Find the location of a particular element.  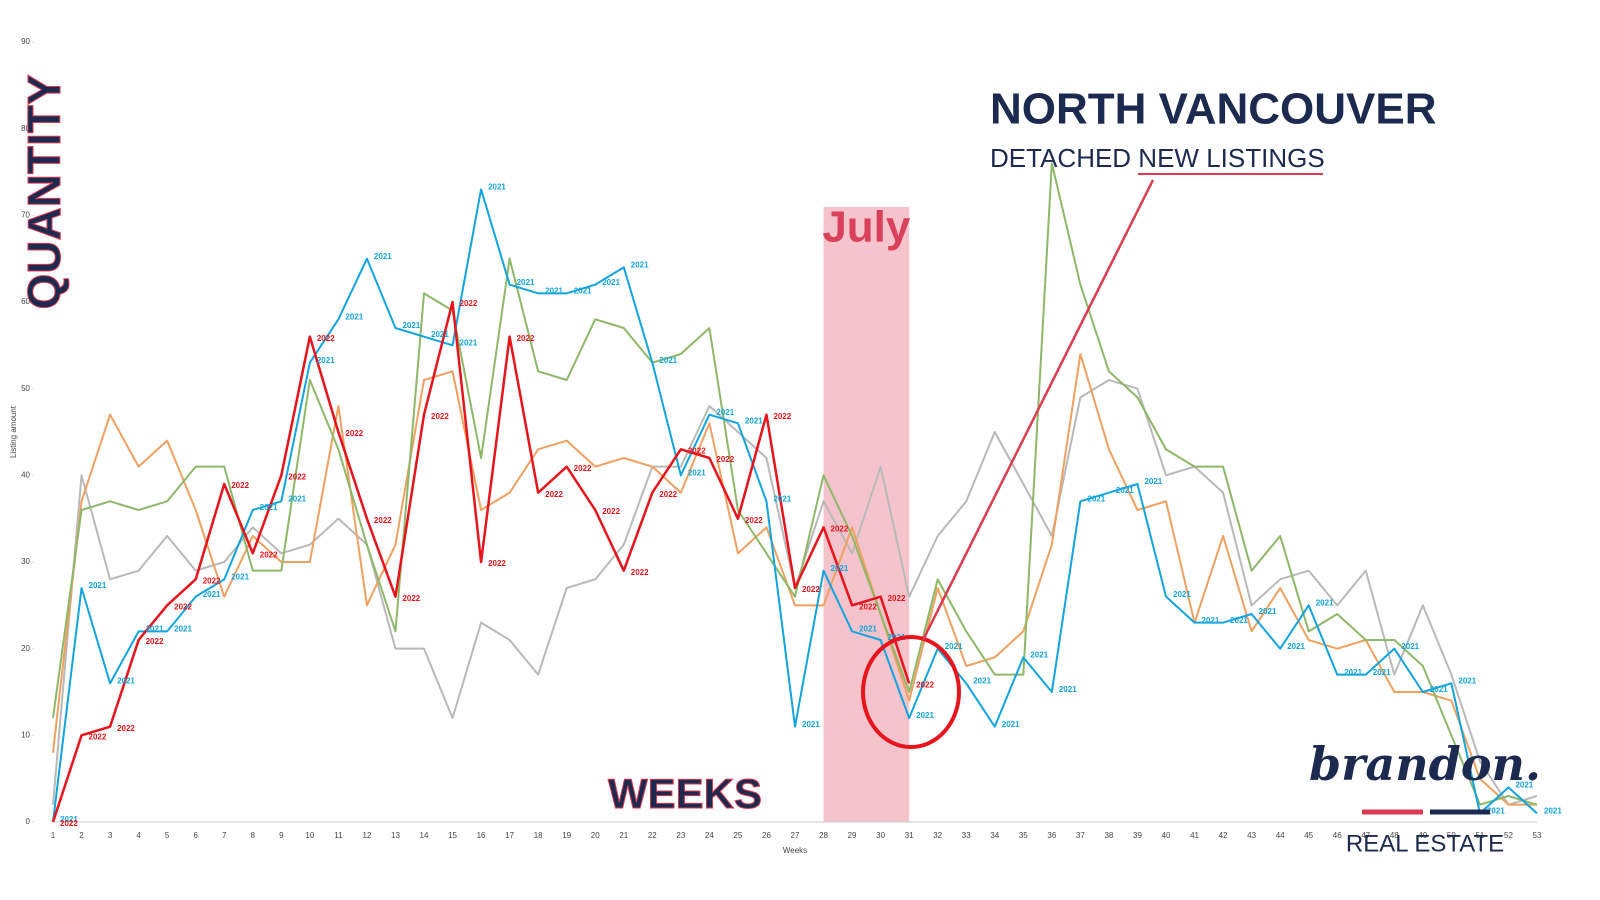

x-tick-label: 36 is located at coordinates (1051, 835).